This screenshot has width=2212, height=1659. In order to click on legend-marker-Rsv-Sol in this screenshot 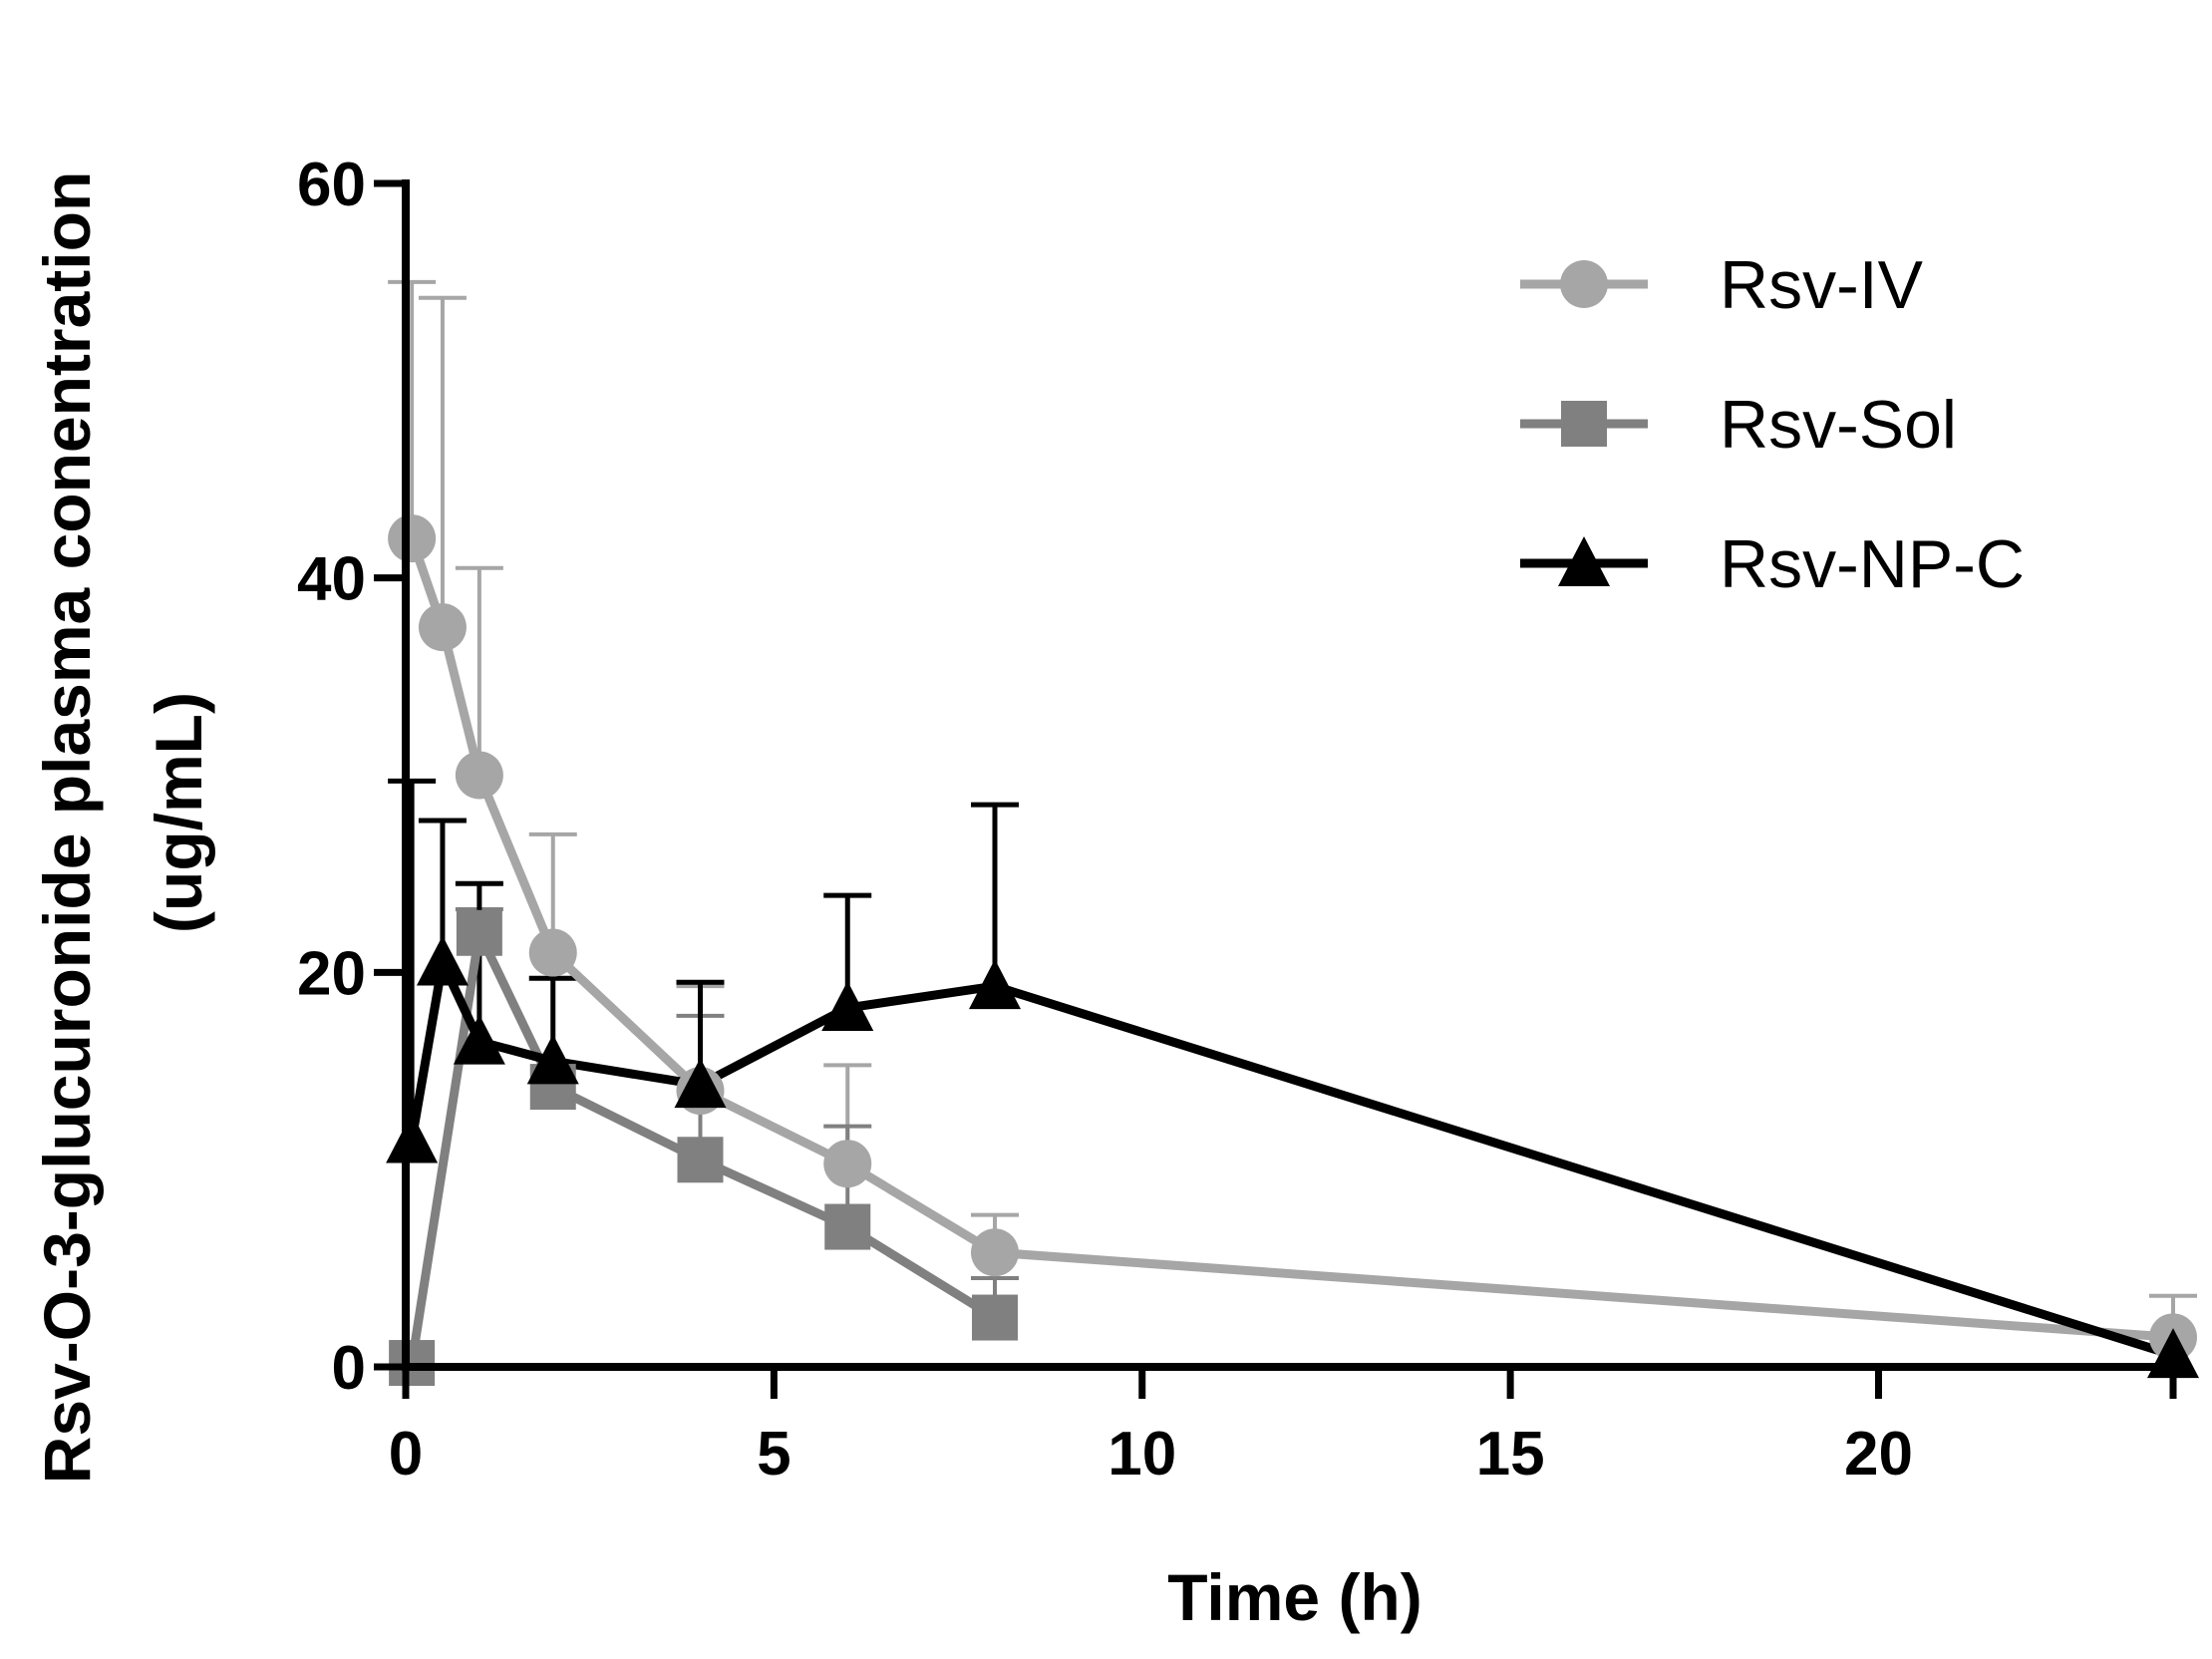, I will do `click(1584, 424)`.